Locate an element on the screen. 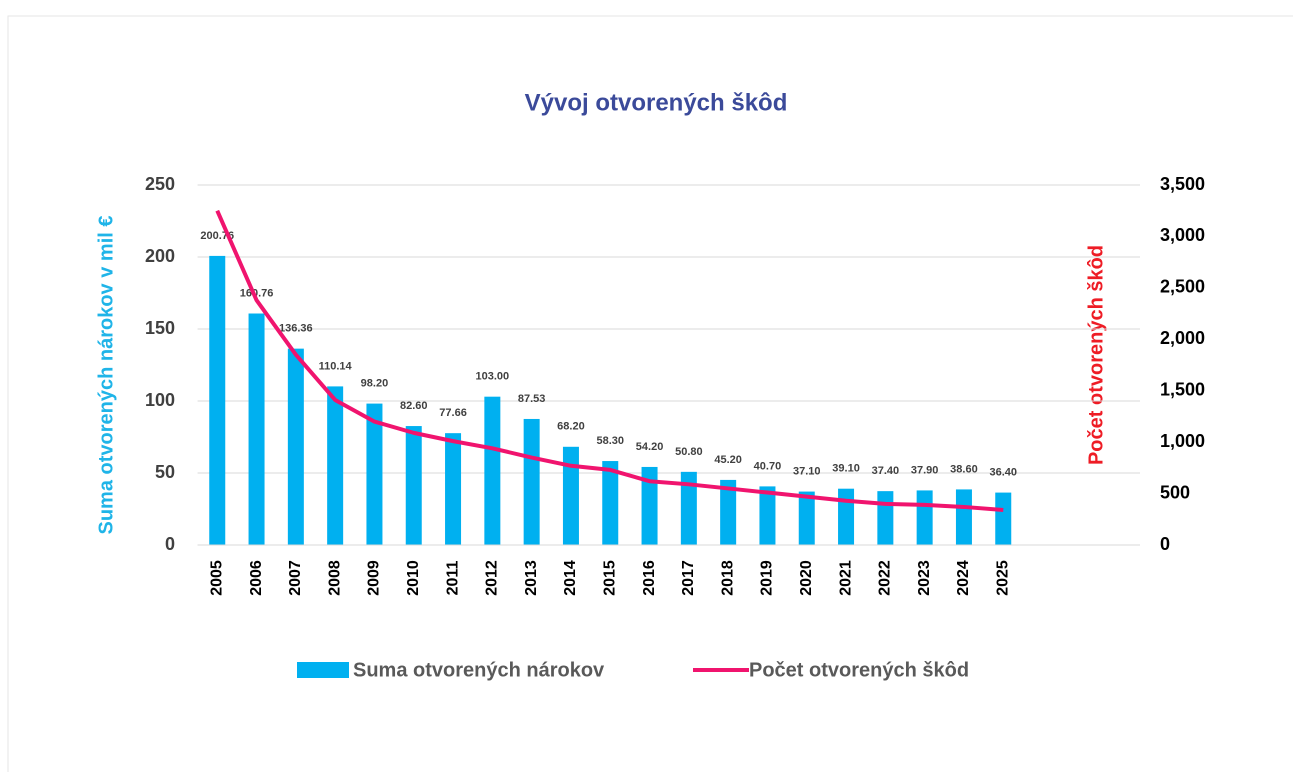 Image resolution: width=1293 pixels, height=772 pixels. x-tick-label: 2006 is located at coordinates (256, 578).